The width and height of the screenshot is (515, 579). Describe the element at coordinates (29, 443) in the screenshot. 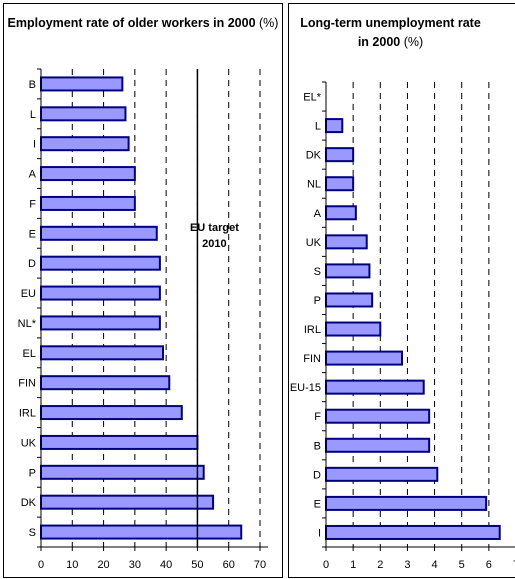

I see `employment-category-label: UK` at that location.